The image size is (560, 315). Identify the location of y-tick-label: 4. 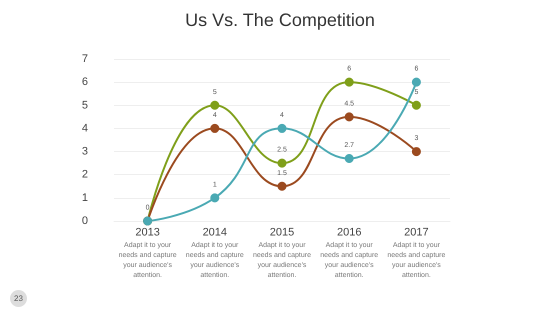
(85, 128).